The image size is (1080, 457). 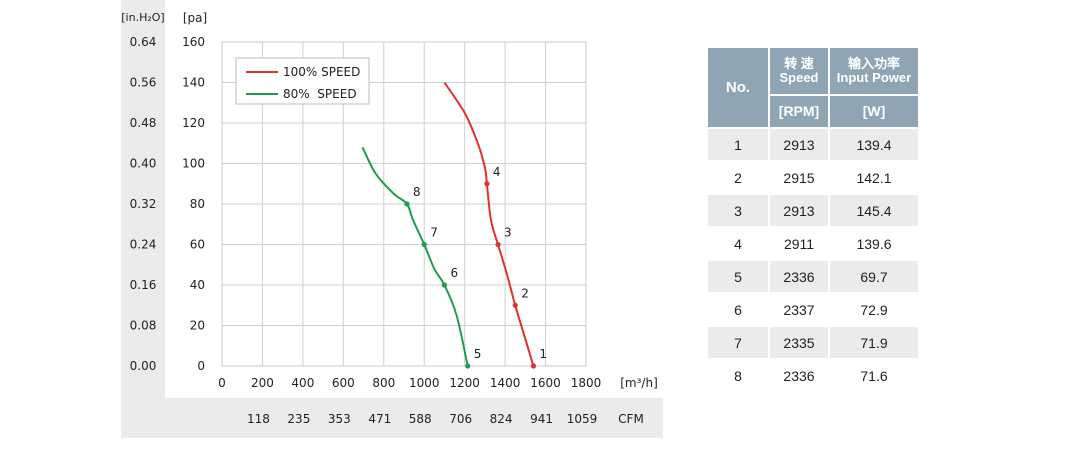 I want to click on y-tick-label-inh2o: 0.08, so click(x=143, y=326).